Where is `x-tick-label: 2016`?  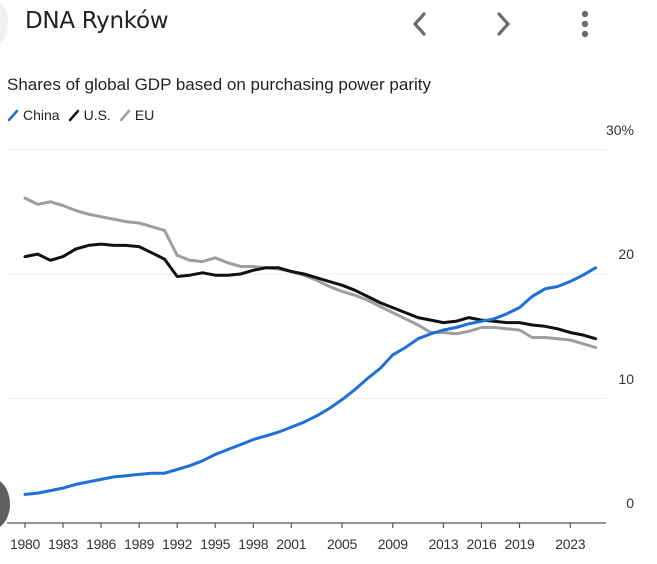
x-tick-label: 2016 is located at coordinates (481, 544).